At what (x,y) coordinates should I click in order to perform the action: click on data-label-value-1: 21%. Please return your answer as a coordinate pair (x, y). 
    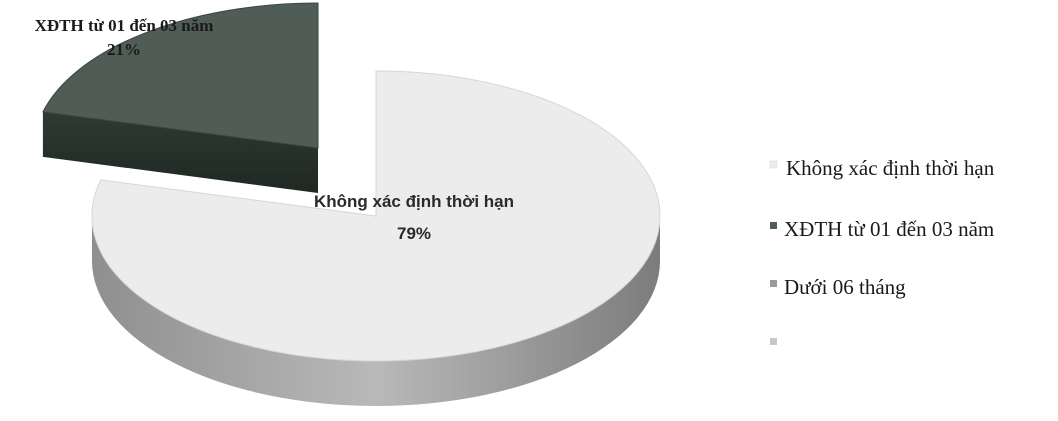
    Looking at the image, I should click on (124, 49).